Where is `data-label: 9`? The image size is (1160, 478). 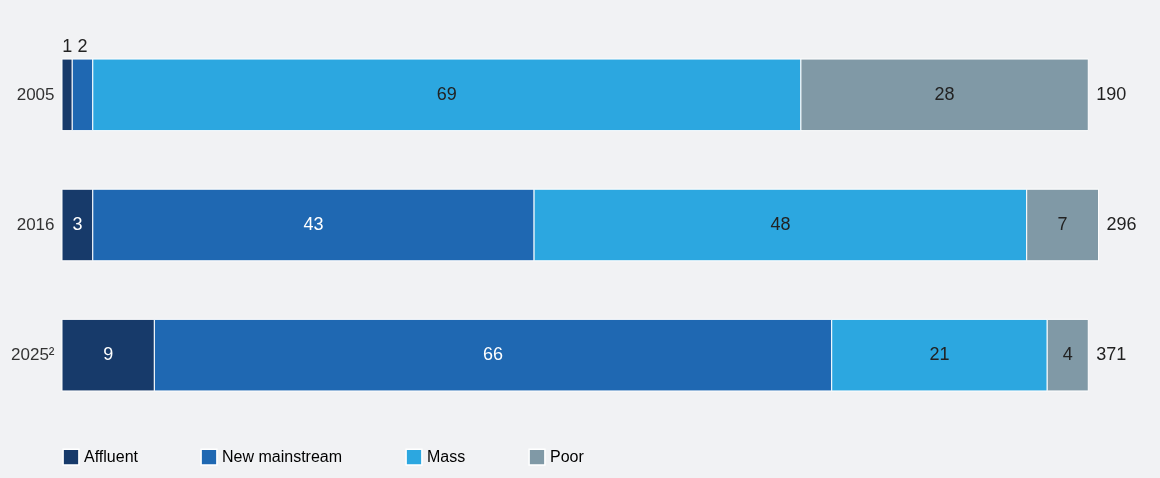
data-label: 9 is located at coordinates (108, 354).